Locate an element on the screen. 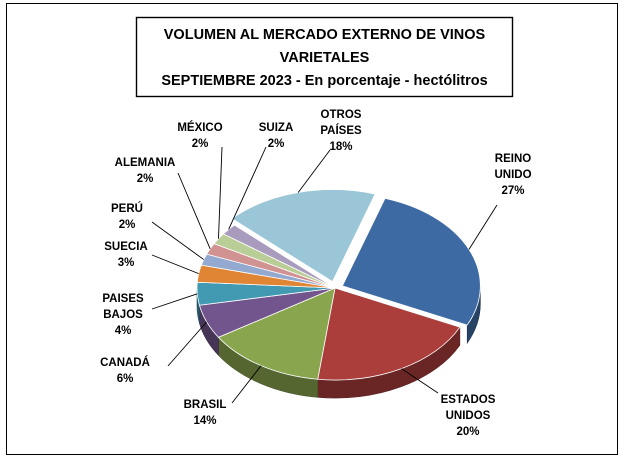  data-label: ALEMANIA 2% is located at coordinates (145, 171).